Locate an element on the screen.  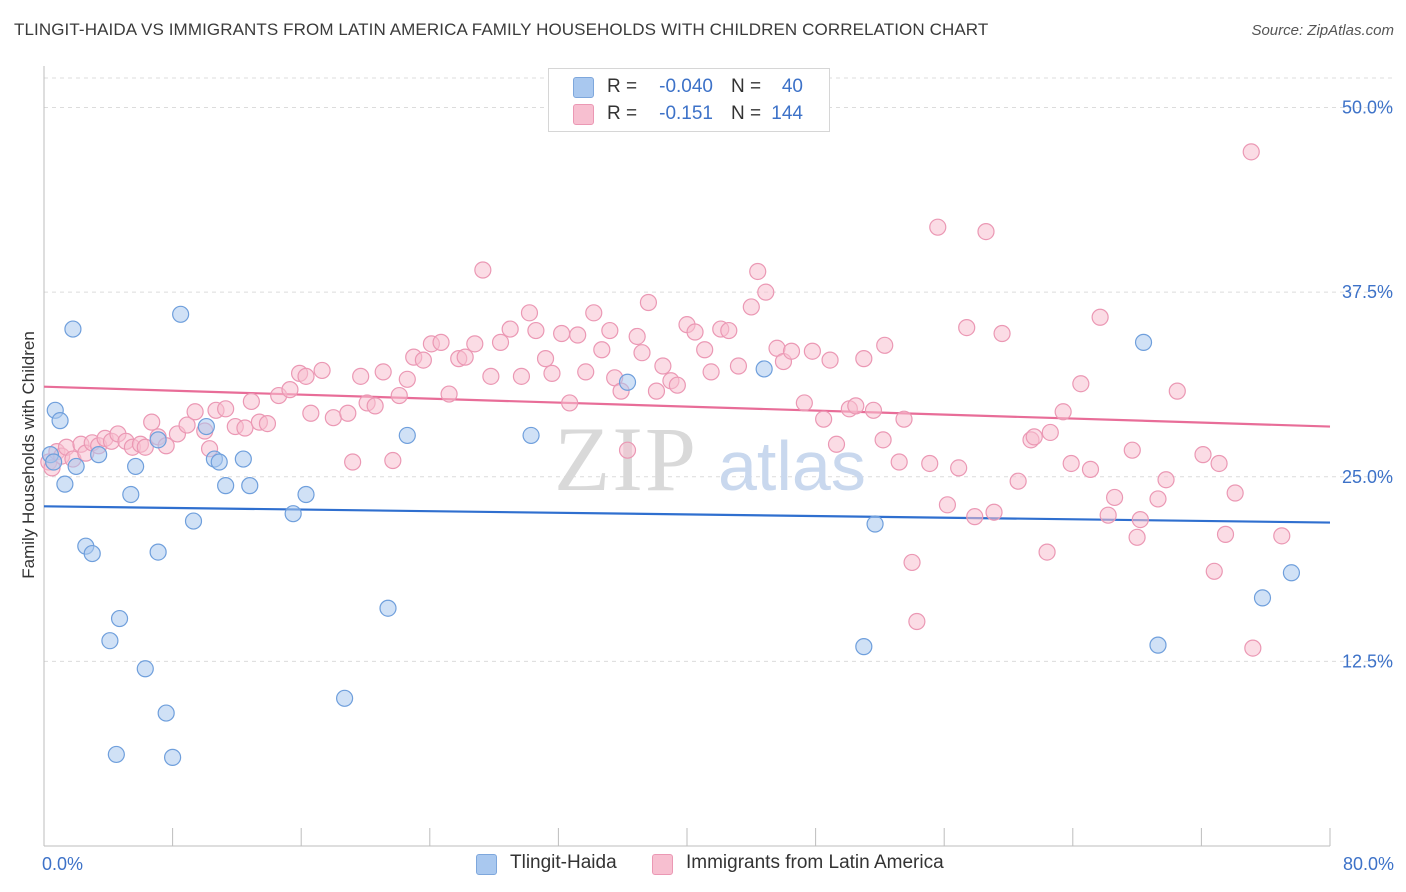
r-label: R = is located at coordinates (622, 113).